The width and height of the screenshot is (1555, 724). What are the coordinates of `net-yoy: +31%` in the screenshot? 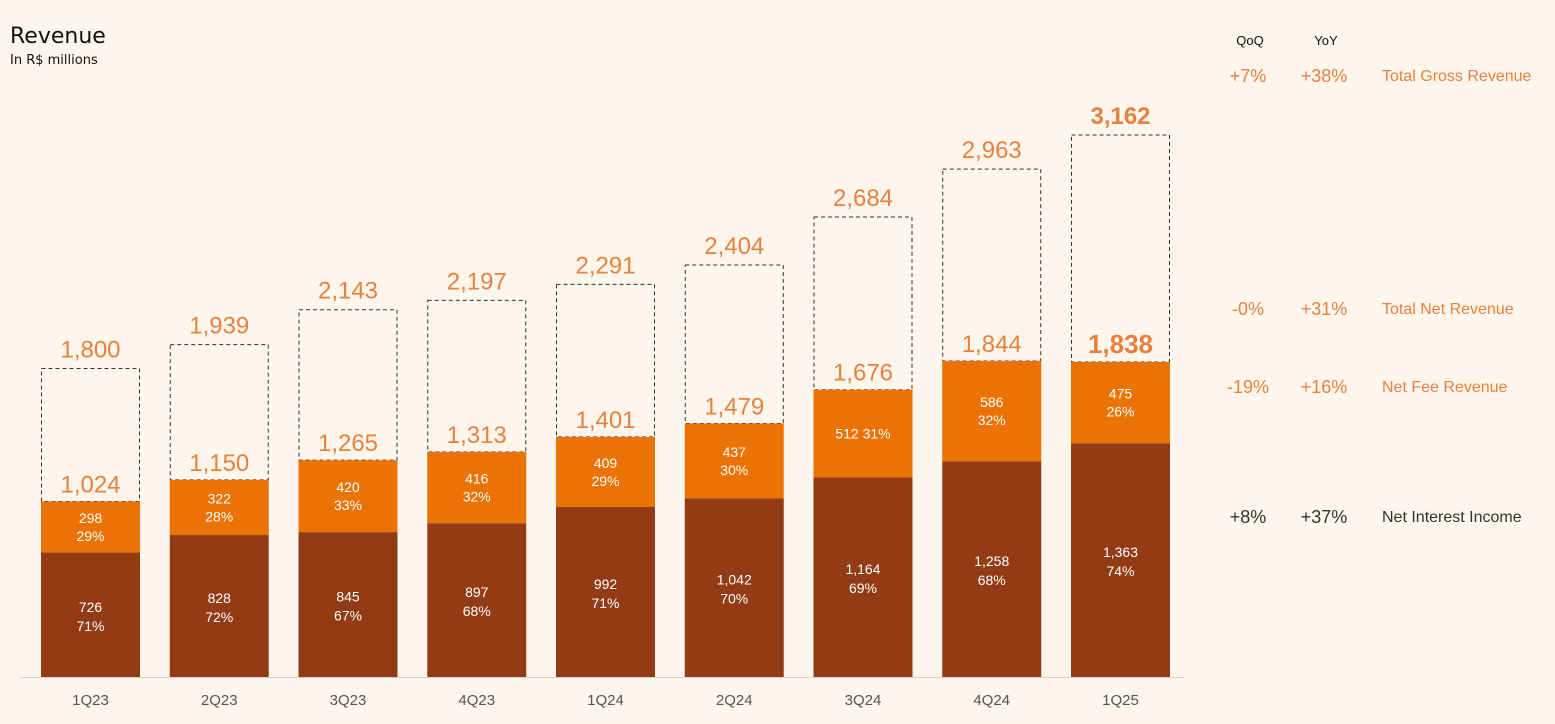 It's located at (1324, 309).